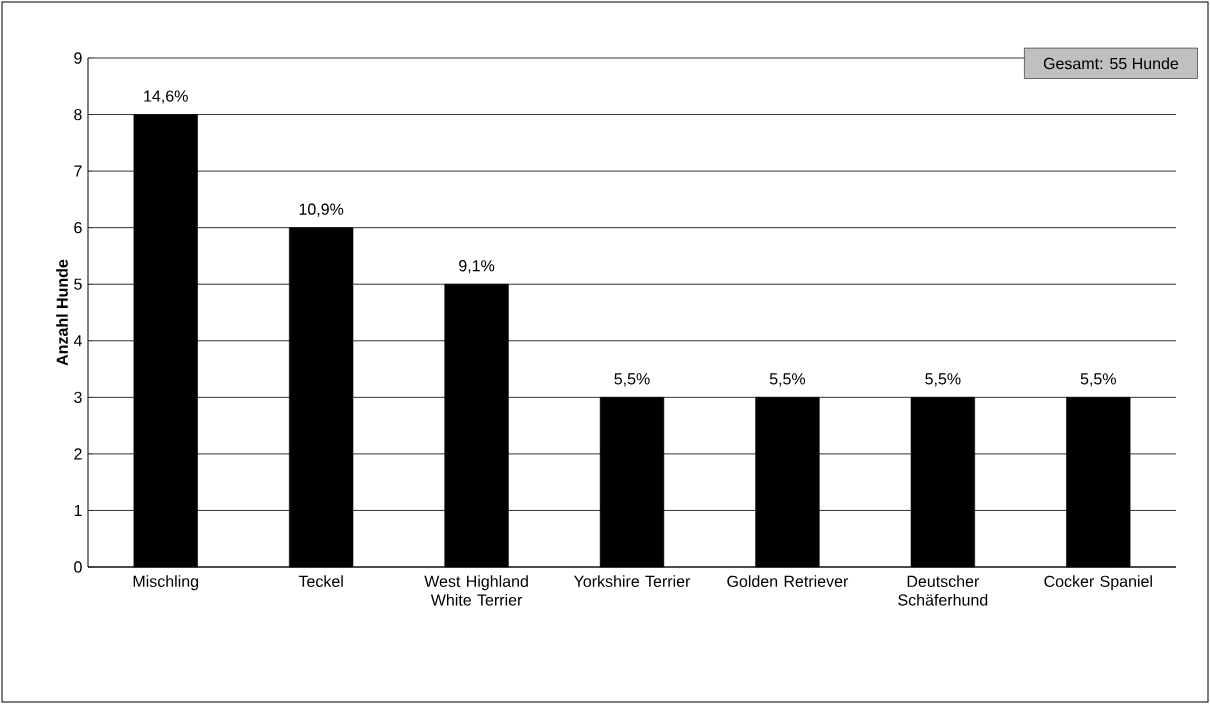 The width and height of the screenshot is (1210, 704). I want to click on x-tick-label: Golden Retriever, so click(788, 581).